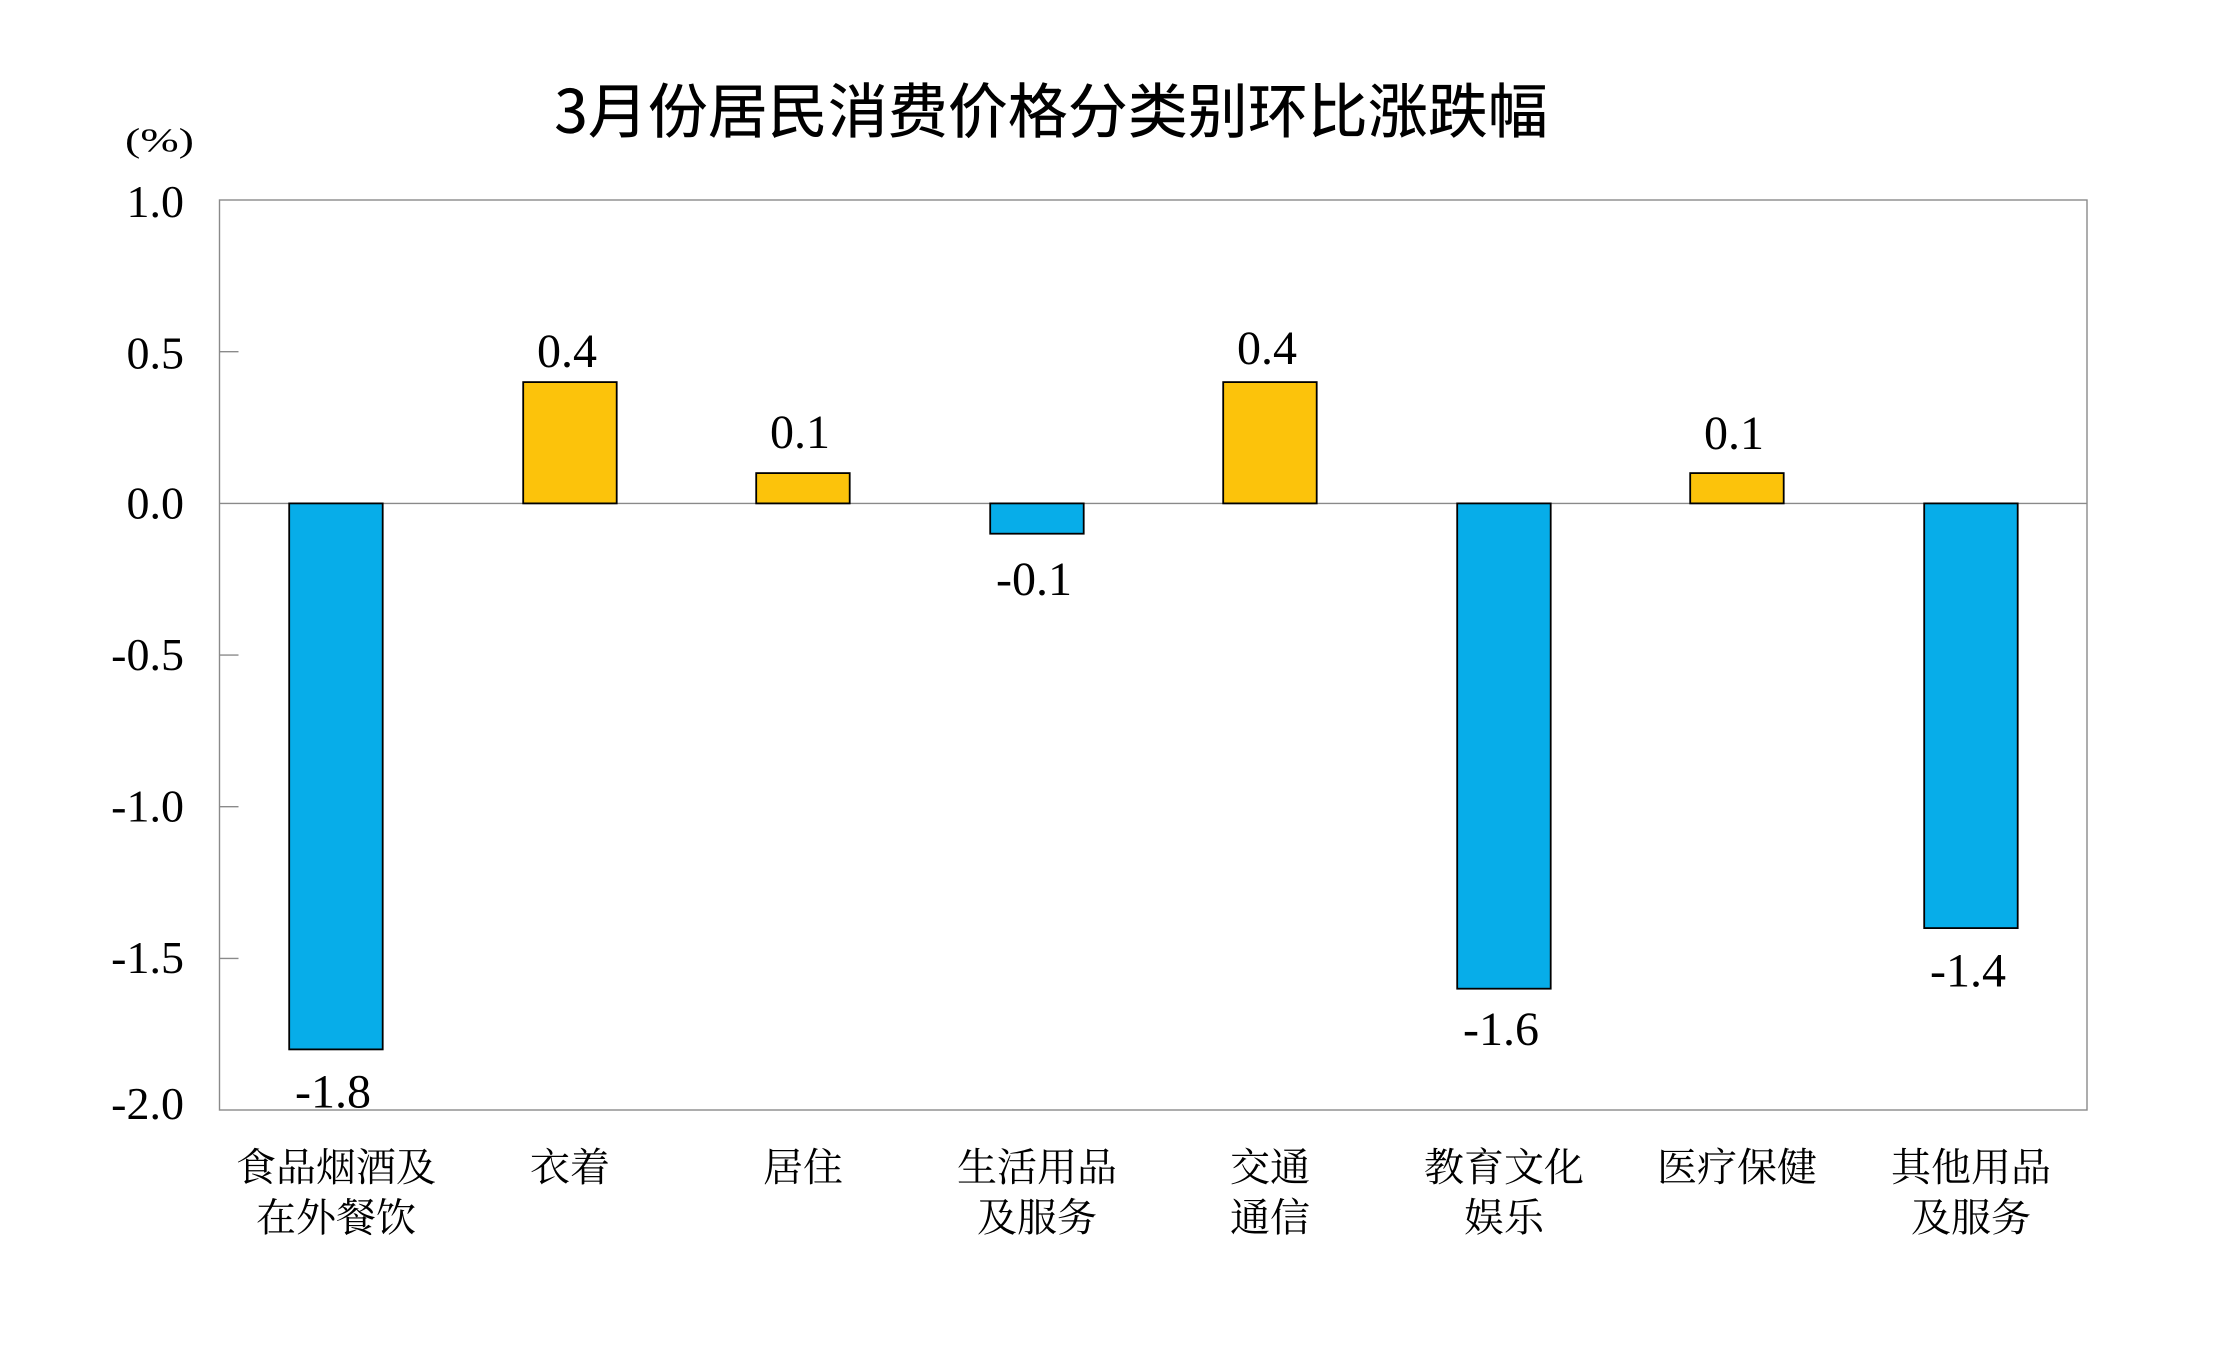 Image resolution: width=2213 pixels, height=1369 pixels. Describe the element at coordinates (156, 503) in the screenshot. I see `svg-text: 0.0` at that location.